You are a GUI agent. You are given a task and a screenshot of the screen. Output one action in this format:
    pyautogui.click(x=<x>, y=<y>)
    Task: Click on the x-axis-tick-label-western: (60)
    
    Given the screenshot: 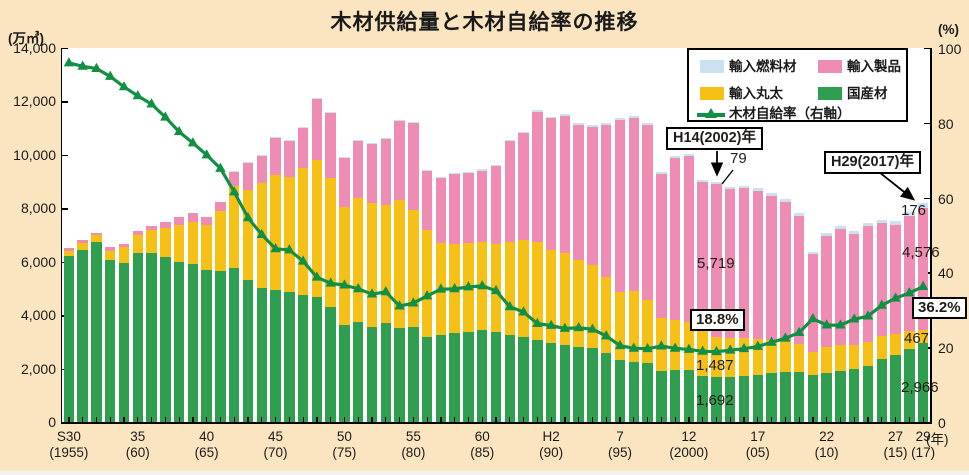 What is the action you would take?
    pyautogui.click(x=137, y=452)
    